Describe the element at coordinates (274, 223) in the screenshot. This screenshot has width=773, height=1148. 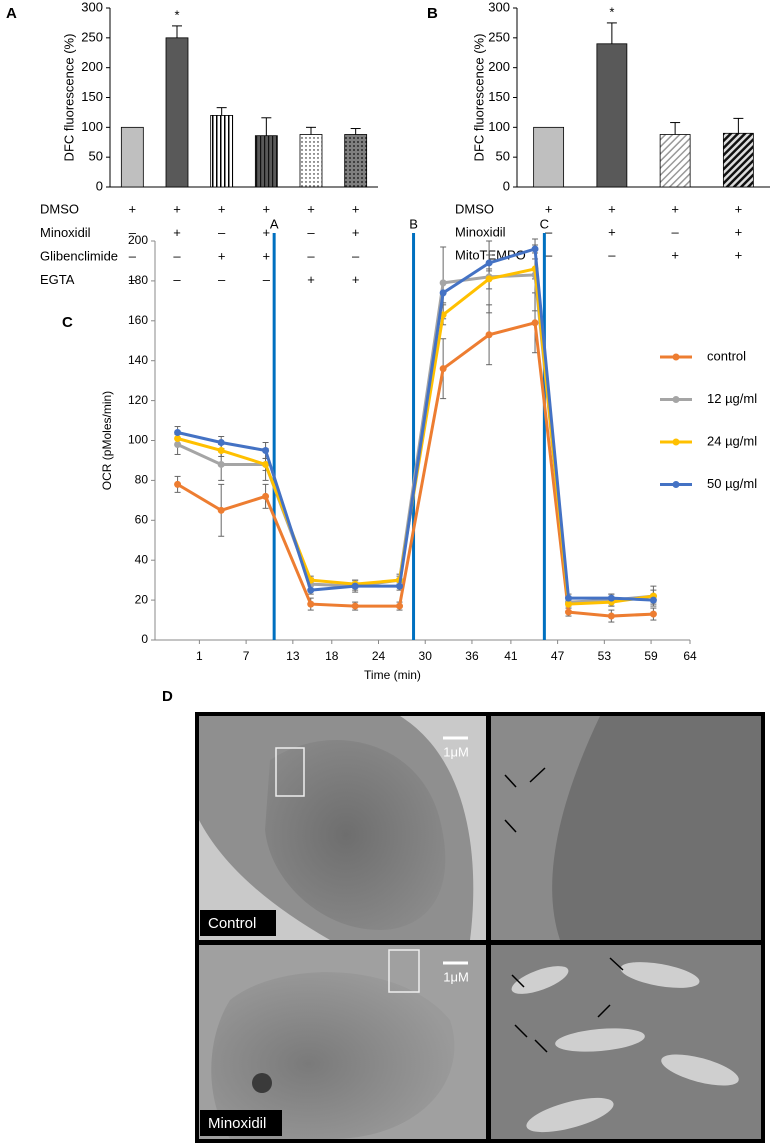
I see `phase-label: A` at that location.